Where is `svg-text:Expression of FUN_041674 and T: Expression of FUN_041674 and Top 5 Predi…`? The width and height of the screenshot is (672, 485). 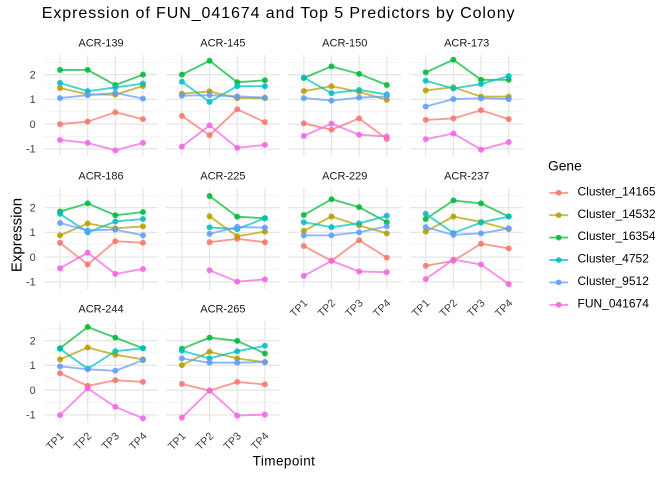
svg-text:Expression of FUN_041674 and T: Expression of FUN_041674 and Top 5 Predi… is located at coordinates (279, 13).